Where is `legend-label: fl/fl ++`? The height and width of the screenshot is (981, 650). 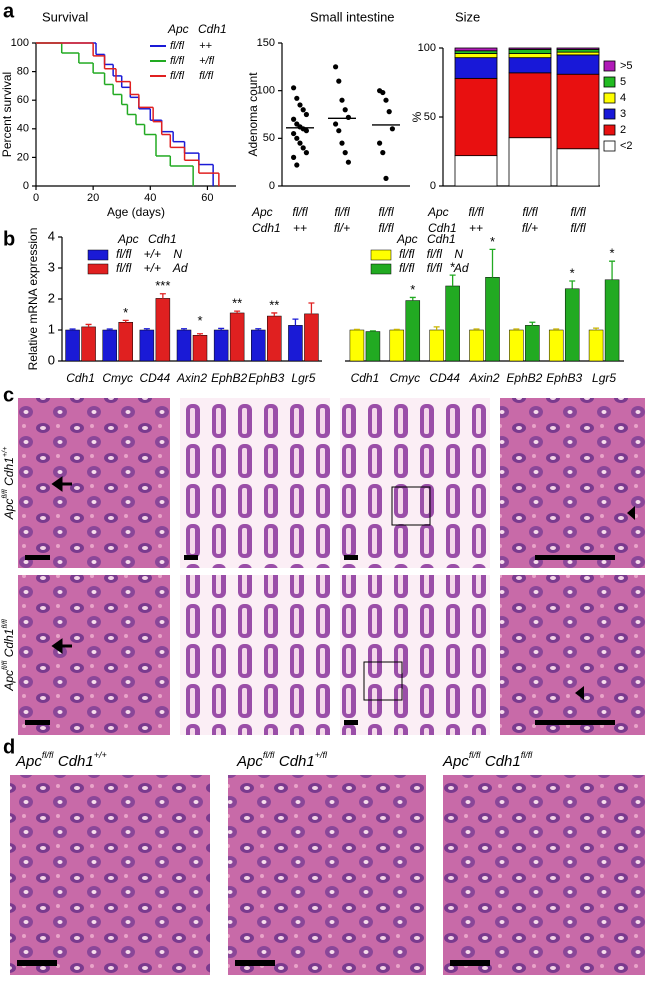
legend-label: fl/fl ++ is located at coordinates (191, 46).